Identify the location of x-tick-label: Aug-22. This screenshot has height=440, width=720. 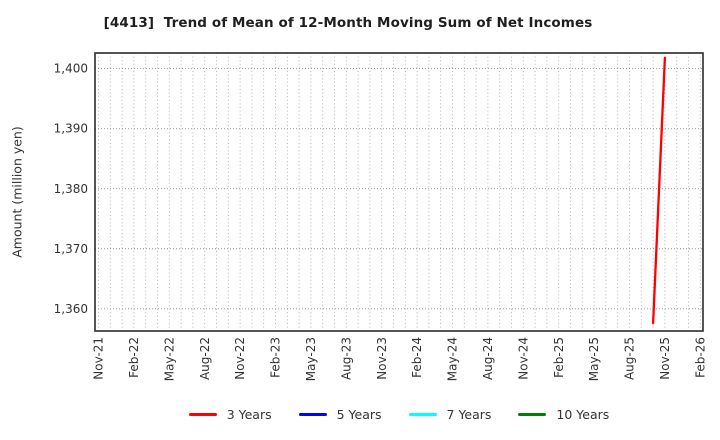
(205, 358).